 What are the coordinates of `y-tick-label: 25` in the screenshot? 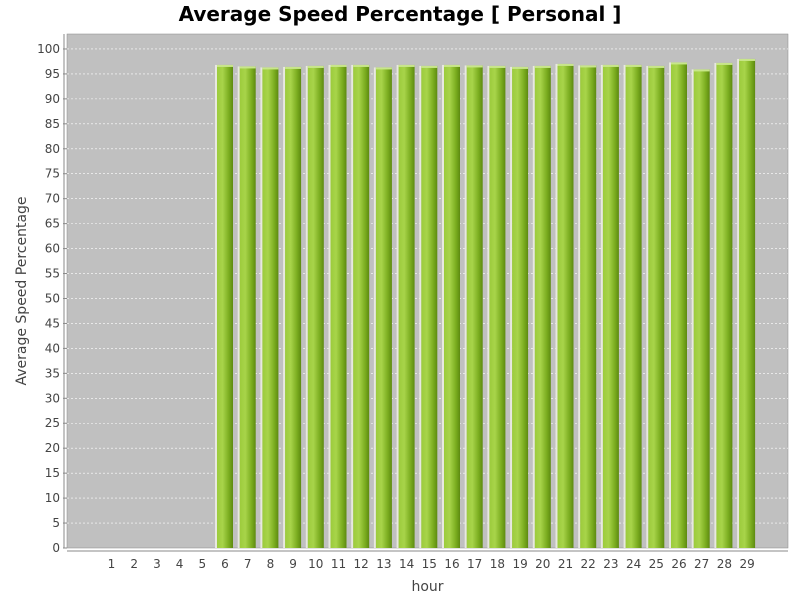 It's located at (52, 423).